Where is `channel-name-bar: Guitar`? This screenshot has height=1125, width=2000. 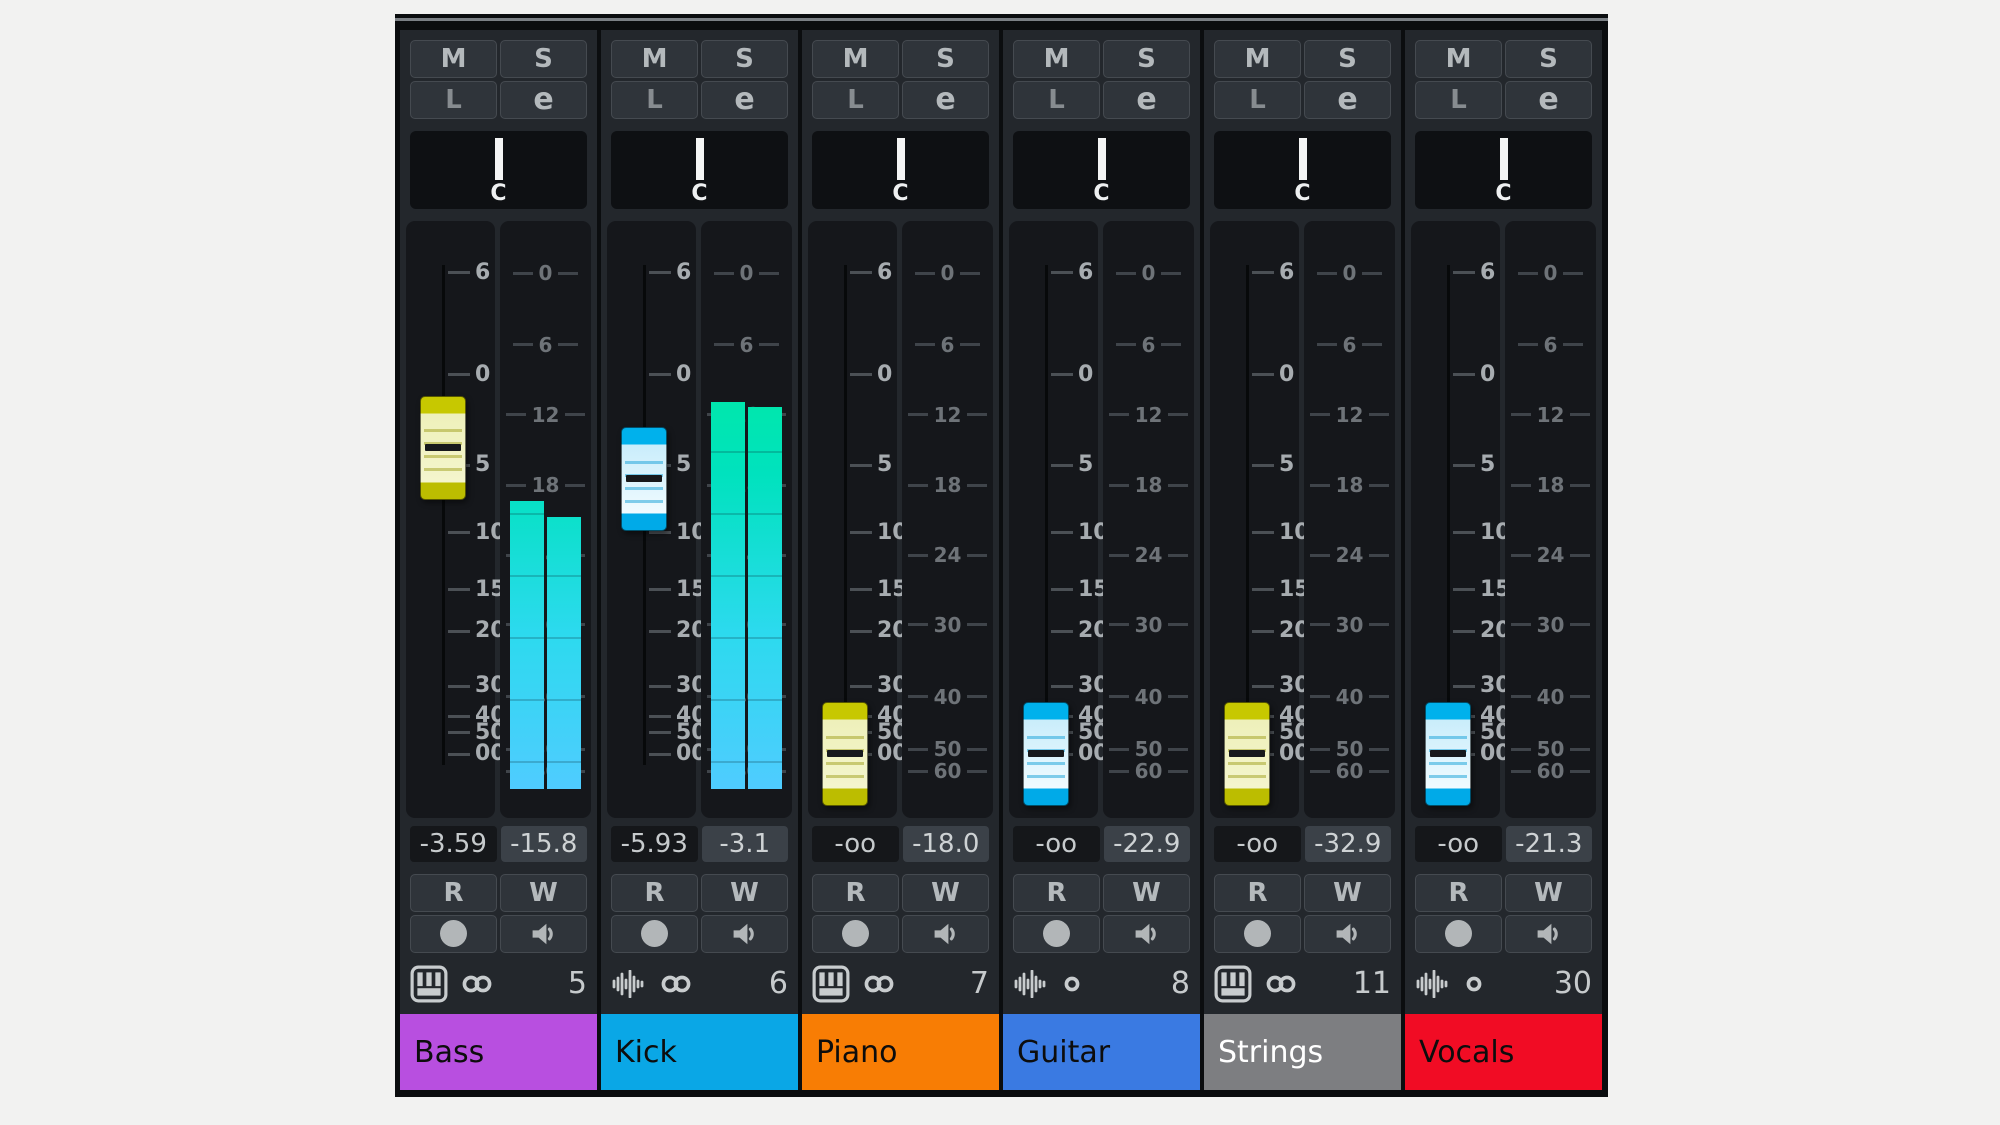
channel-name-bar: Guitar is located at coordinates (1101, 1052).